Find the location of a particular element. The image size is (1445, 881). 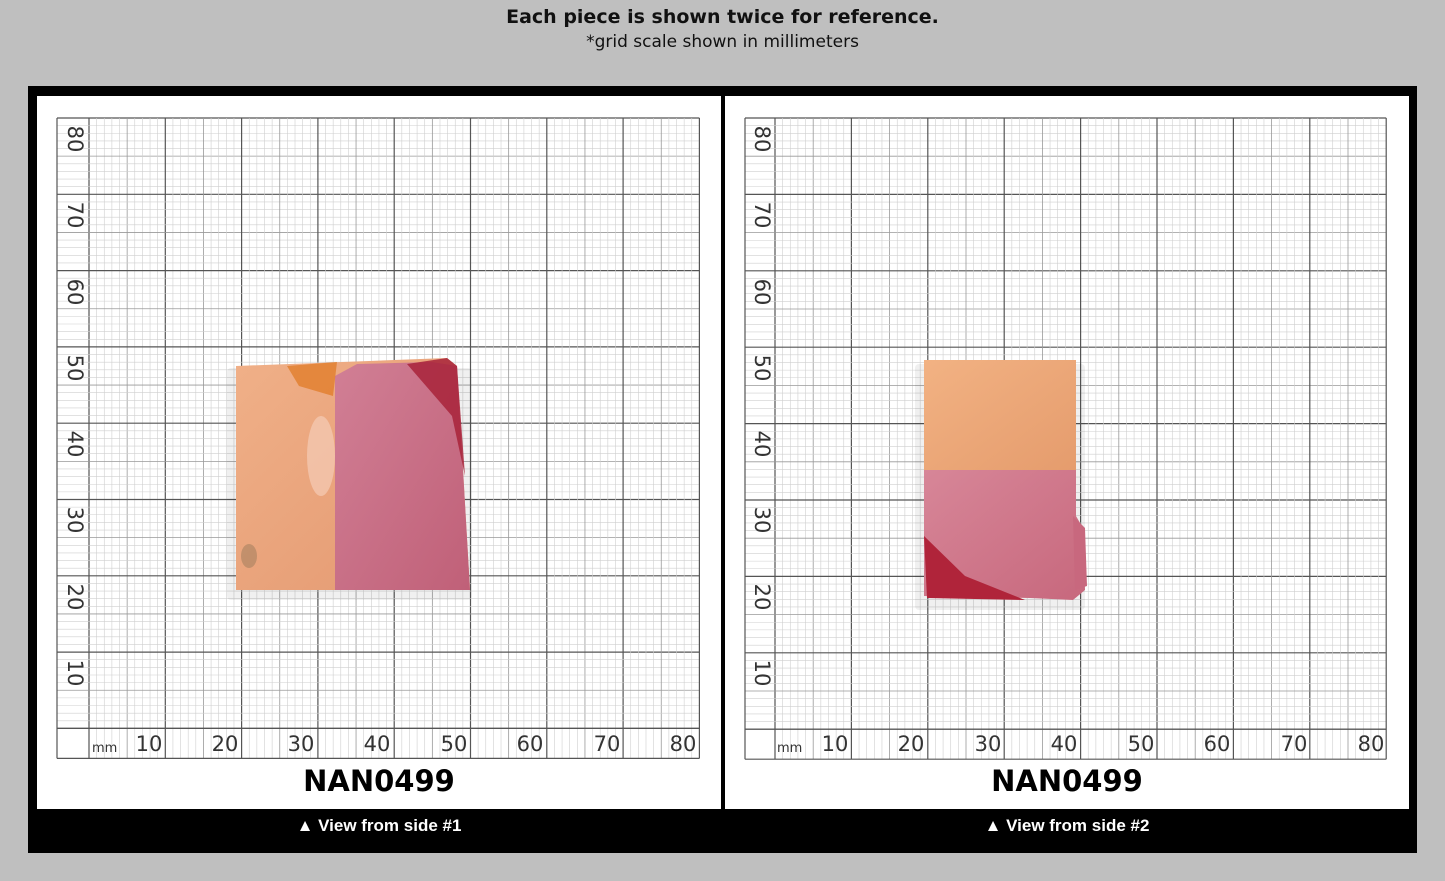

y-axis-labels-side-2: 80 70 60 50 40 30 20 10 is located at coordinates (762, 406).